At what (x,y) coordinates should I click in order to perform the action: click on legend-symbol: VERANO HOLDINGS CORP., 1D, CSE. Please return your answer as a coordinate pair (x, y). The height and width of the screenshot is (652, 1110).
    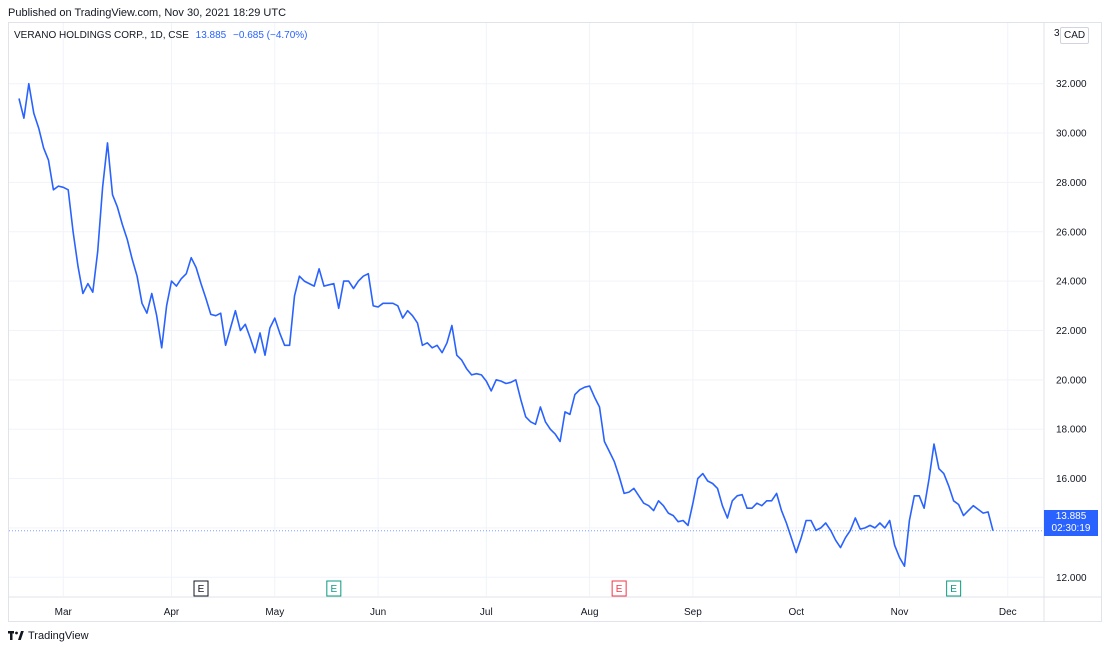
    Looking at the image, I should click on (101, 35).